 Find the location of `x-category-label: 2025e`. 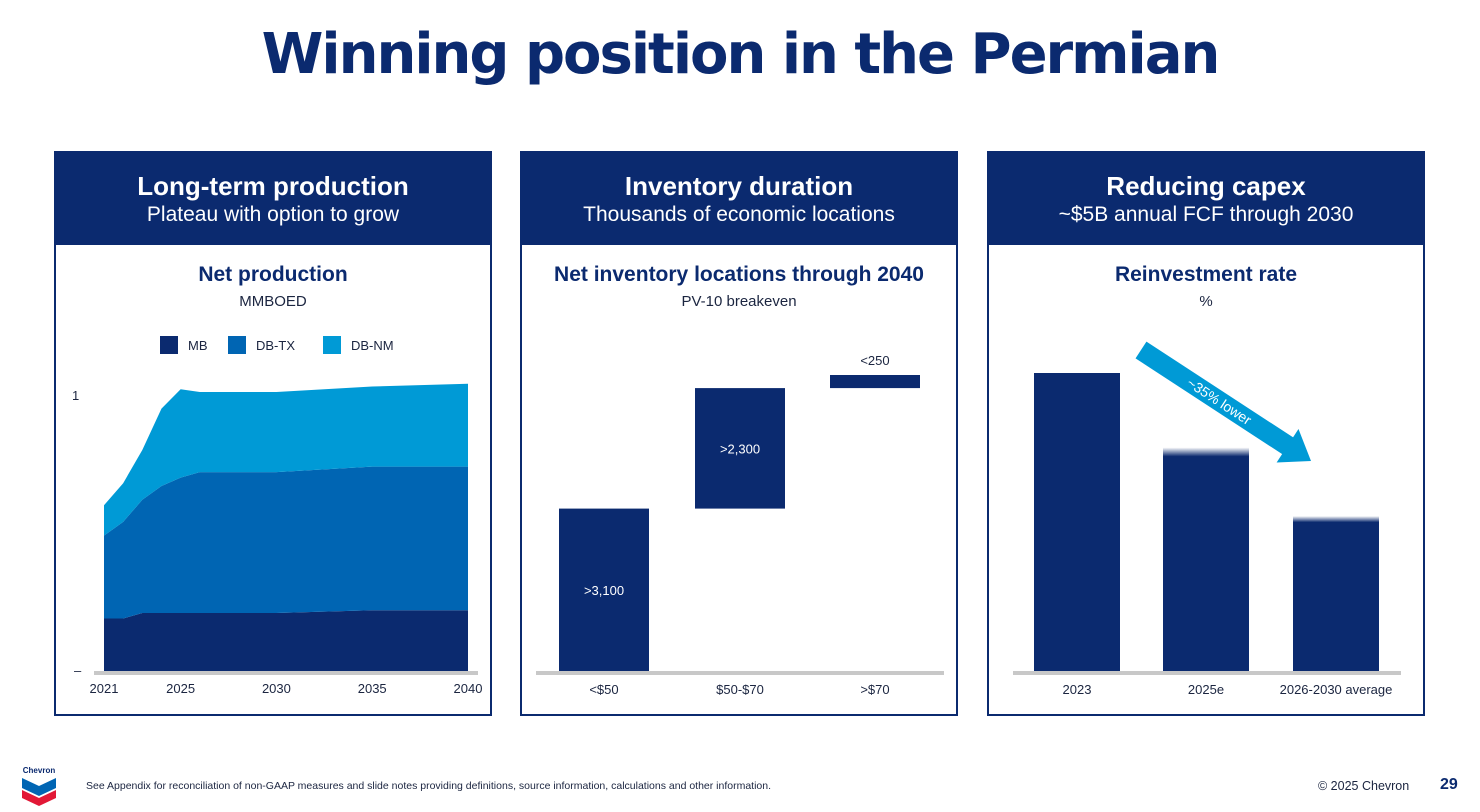

x-category-label: 2025e is located at coordinates (1206, 689).